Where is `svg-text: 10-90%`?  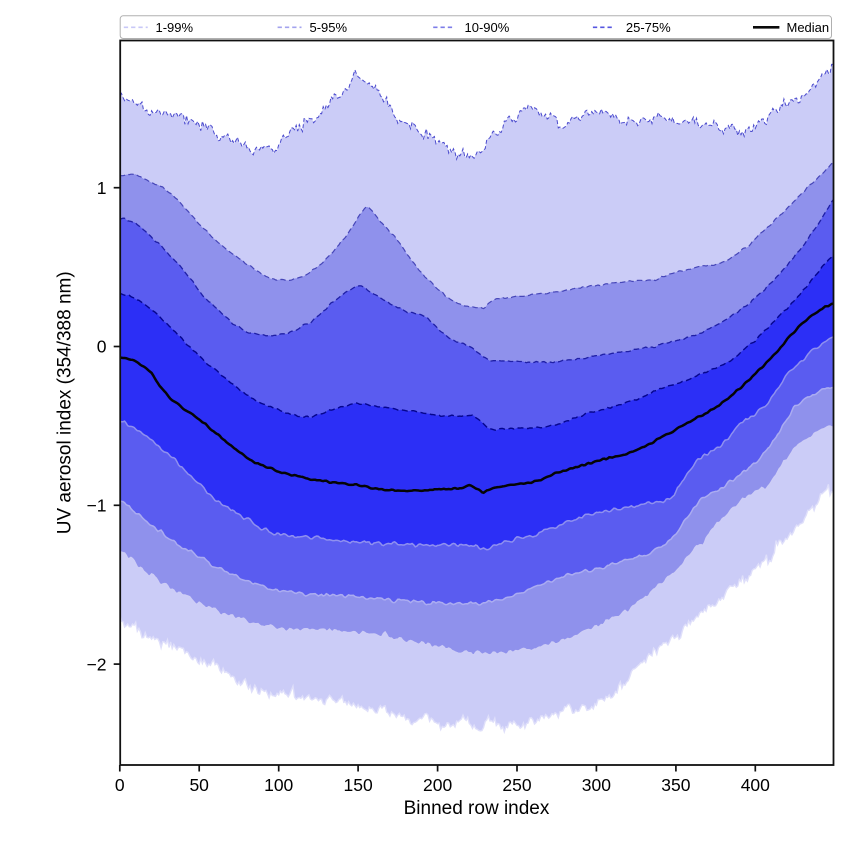 svg-text: 10-90% is located at coordinates (487, 27).